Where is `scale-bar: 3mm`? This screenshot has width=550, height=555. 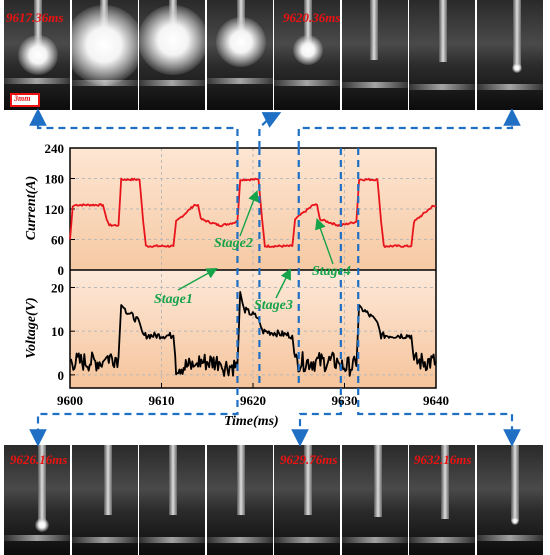 scale-bar: 3mm is located at coordinates (25, 100).